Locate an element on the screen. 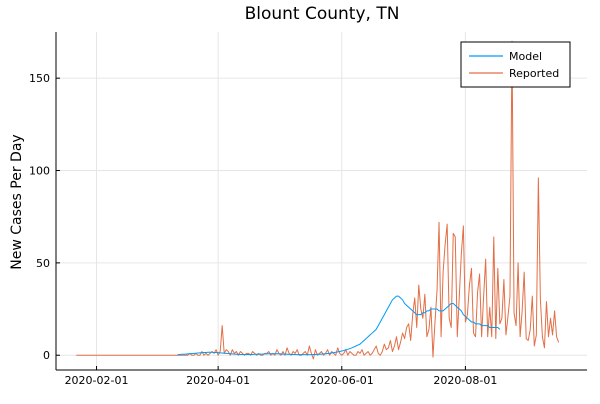 This screenshot has height=404, width=600. y-tick-label: 150 is located at coordinates (39, 78).